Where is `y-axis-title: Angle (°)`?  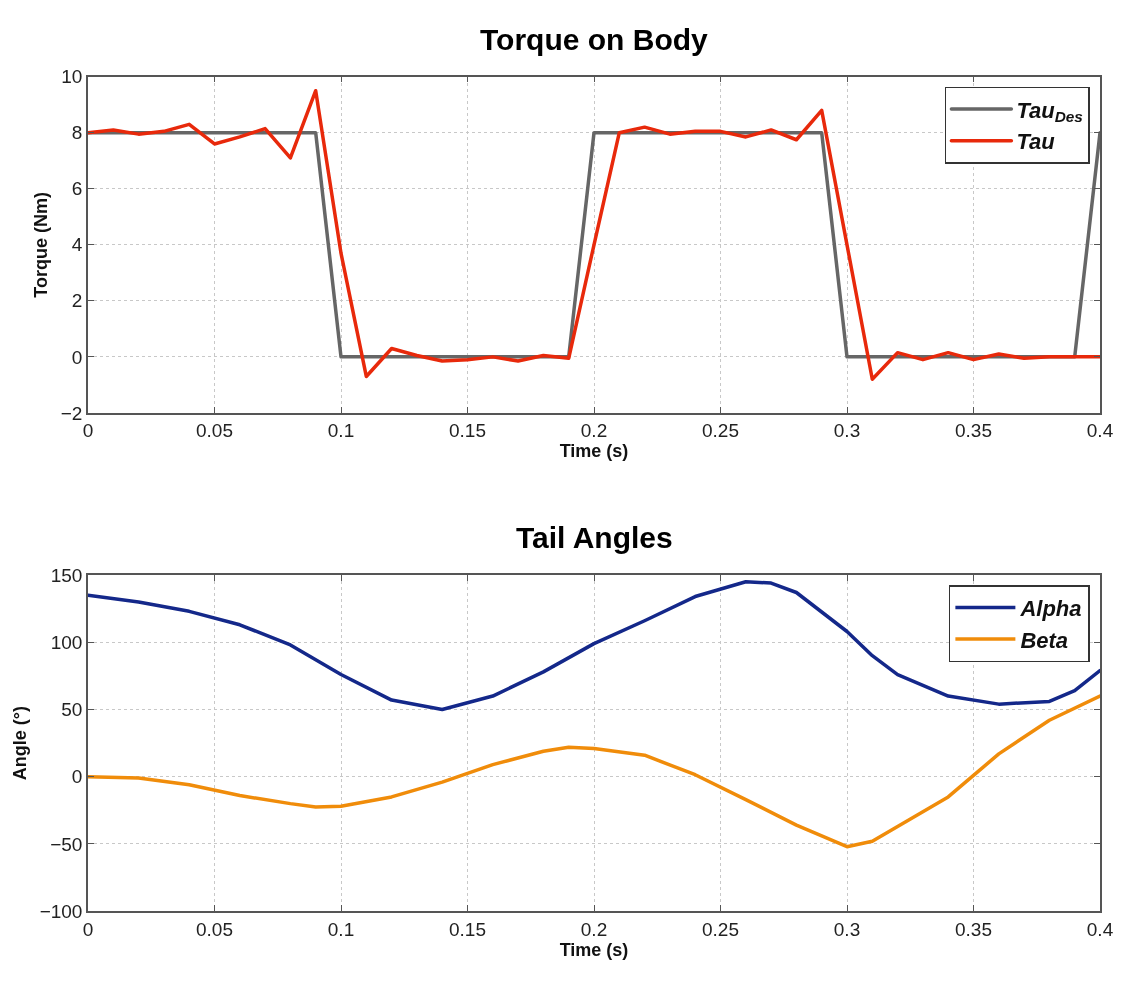 y-axis-title: Angle (°) is located at coordinates (20, 743).